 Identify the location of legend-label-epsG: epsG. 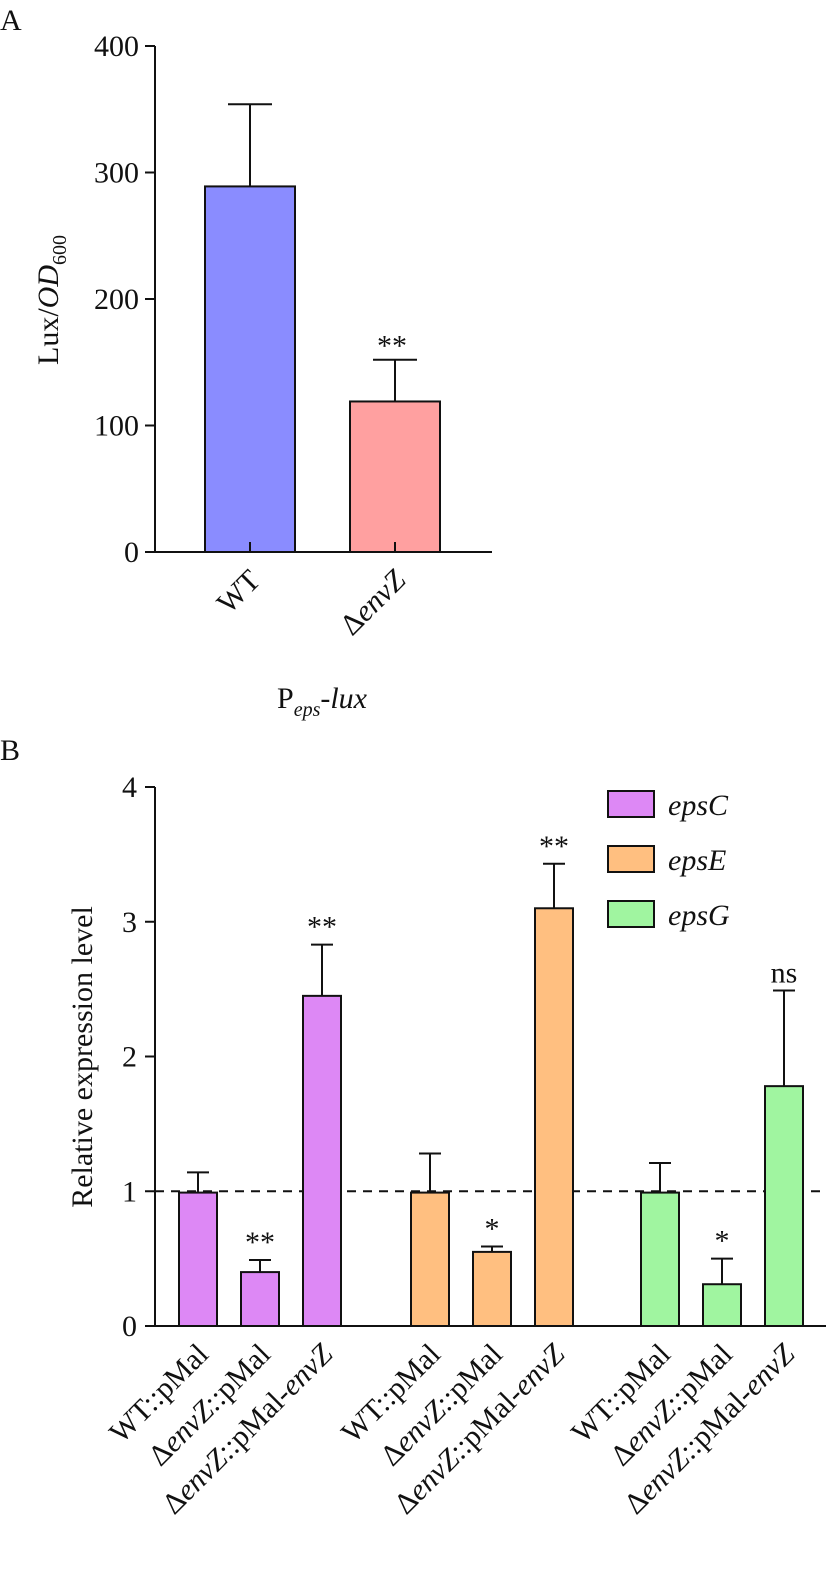
(699, 915).